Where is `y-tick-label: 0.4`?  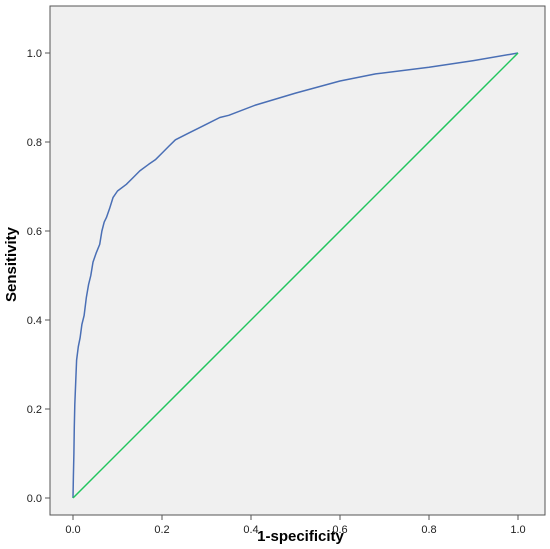 y-tick-label: 0.4 is located at coordinates (34, 321).